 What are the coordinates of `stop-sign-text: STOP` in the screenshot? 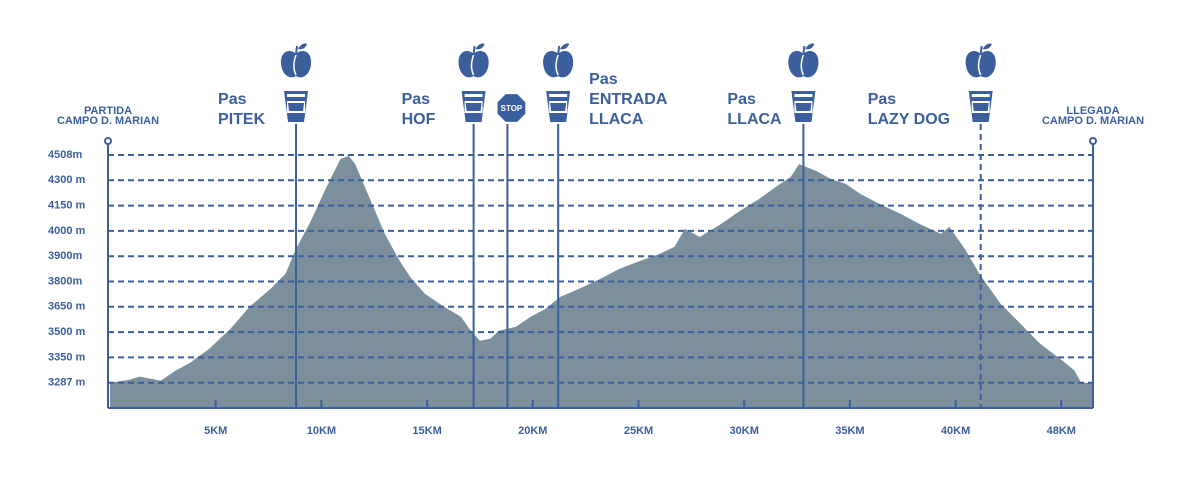 It's located at (512, 108).